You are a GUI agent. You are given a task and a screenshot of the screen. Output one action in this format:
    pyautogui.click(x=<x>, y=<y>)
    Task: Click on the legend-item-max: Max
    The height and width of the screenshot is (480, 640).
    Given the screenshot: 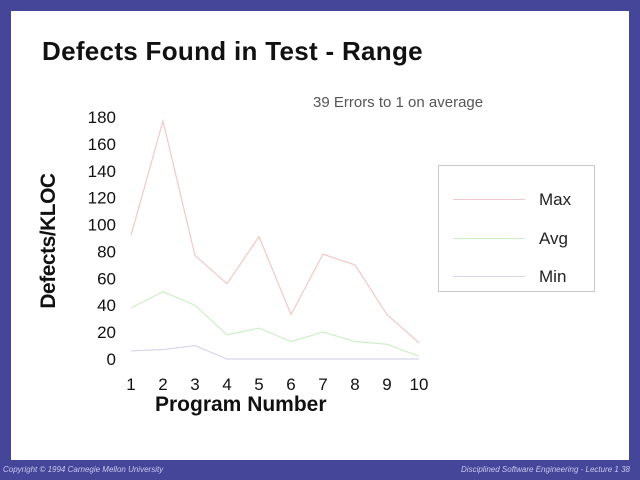 What is the action you would take?
    pyautogui.click(x=516, y=200)
    